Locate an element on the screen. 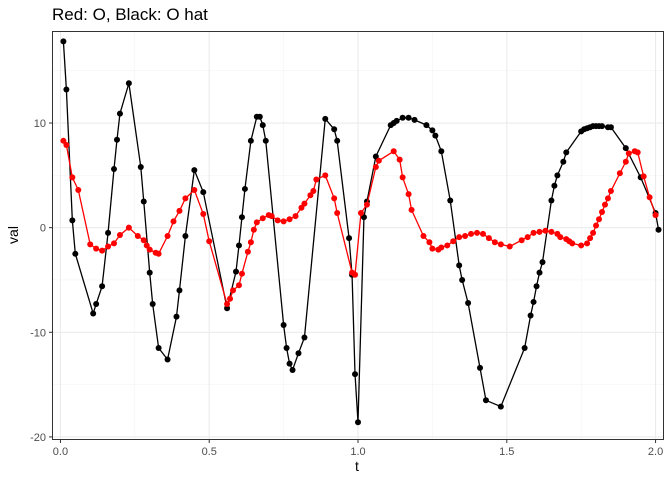 The width and height of the screenshot is (672, 480). y-axis-title: val is located at coordinates (13, 235).